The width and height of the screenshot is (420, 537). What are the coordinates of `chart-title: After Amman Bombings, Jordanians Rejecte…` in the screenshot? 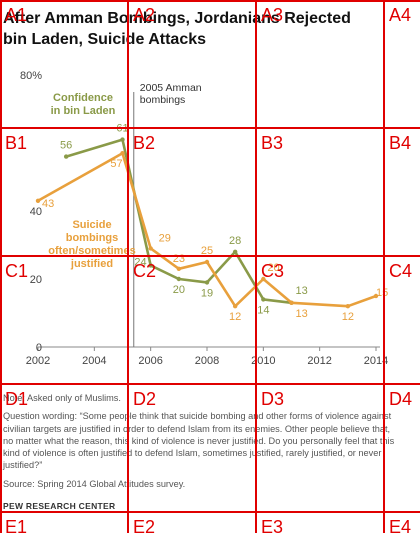 It's located at (177, 29).